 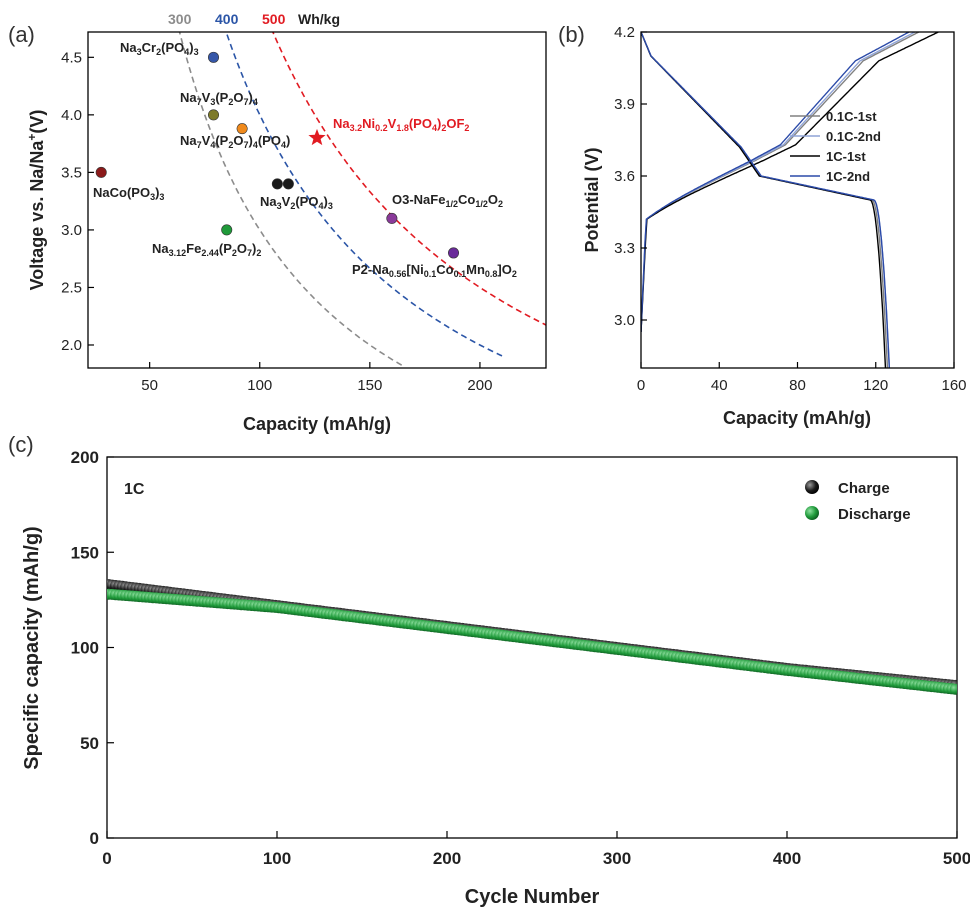 I want to click on energy-label-400: 400, so click(x=227, y=19).